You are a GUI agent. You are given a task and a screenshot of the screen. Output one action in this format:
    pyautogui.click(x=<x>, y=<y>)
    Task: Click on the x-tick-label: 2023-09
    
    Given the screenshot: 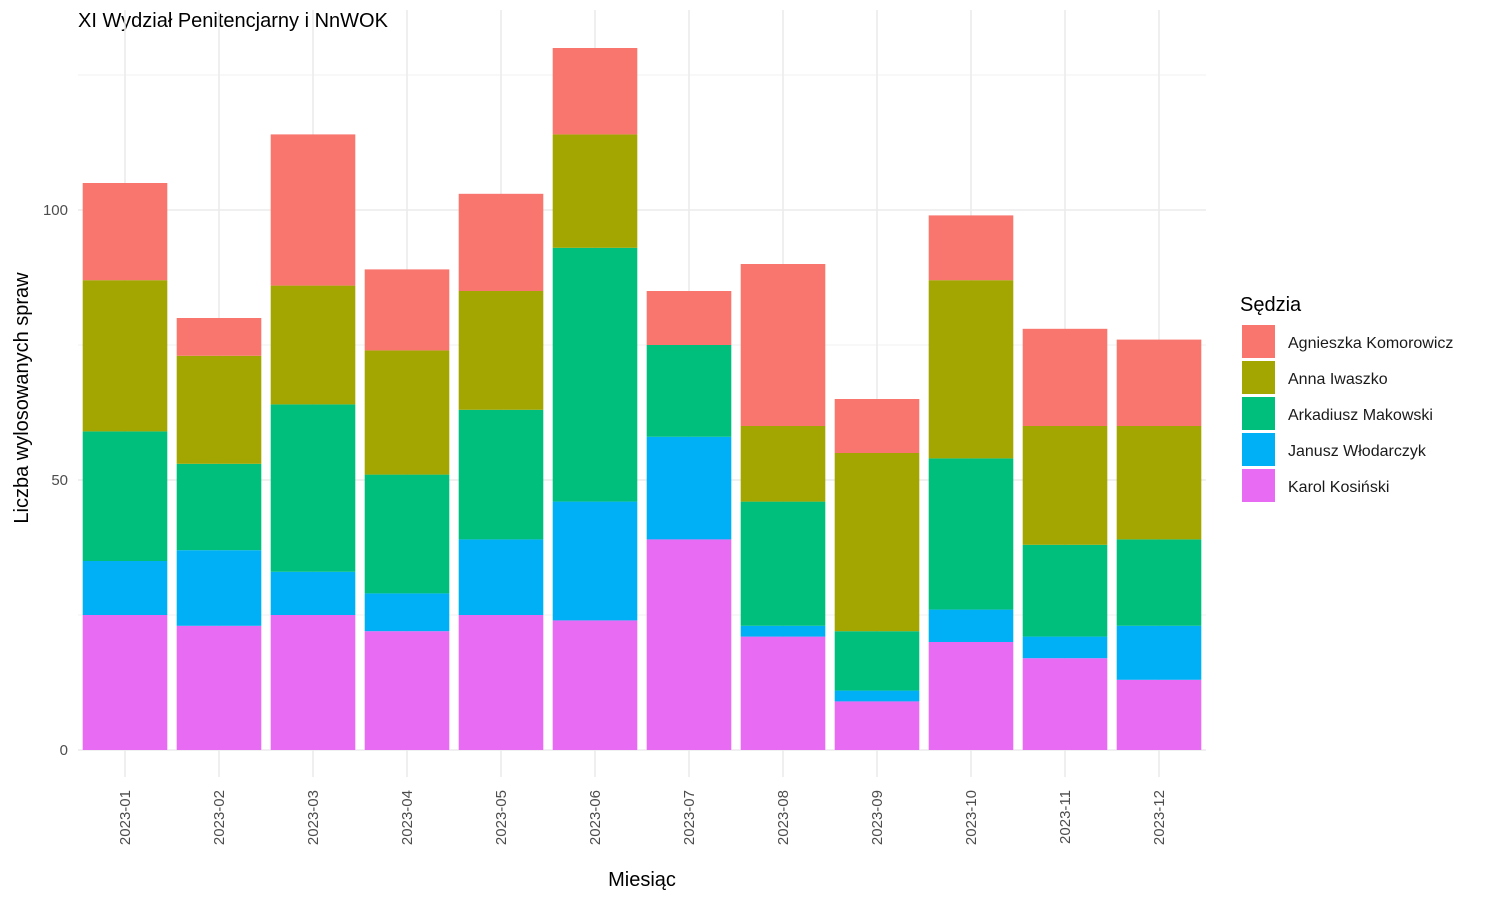 What is the action you would take?
    pyautogui.click(x=877, y=817)
    